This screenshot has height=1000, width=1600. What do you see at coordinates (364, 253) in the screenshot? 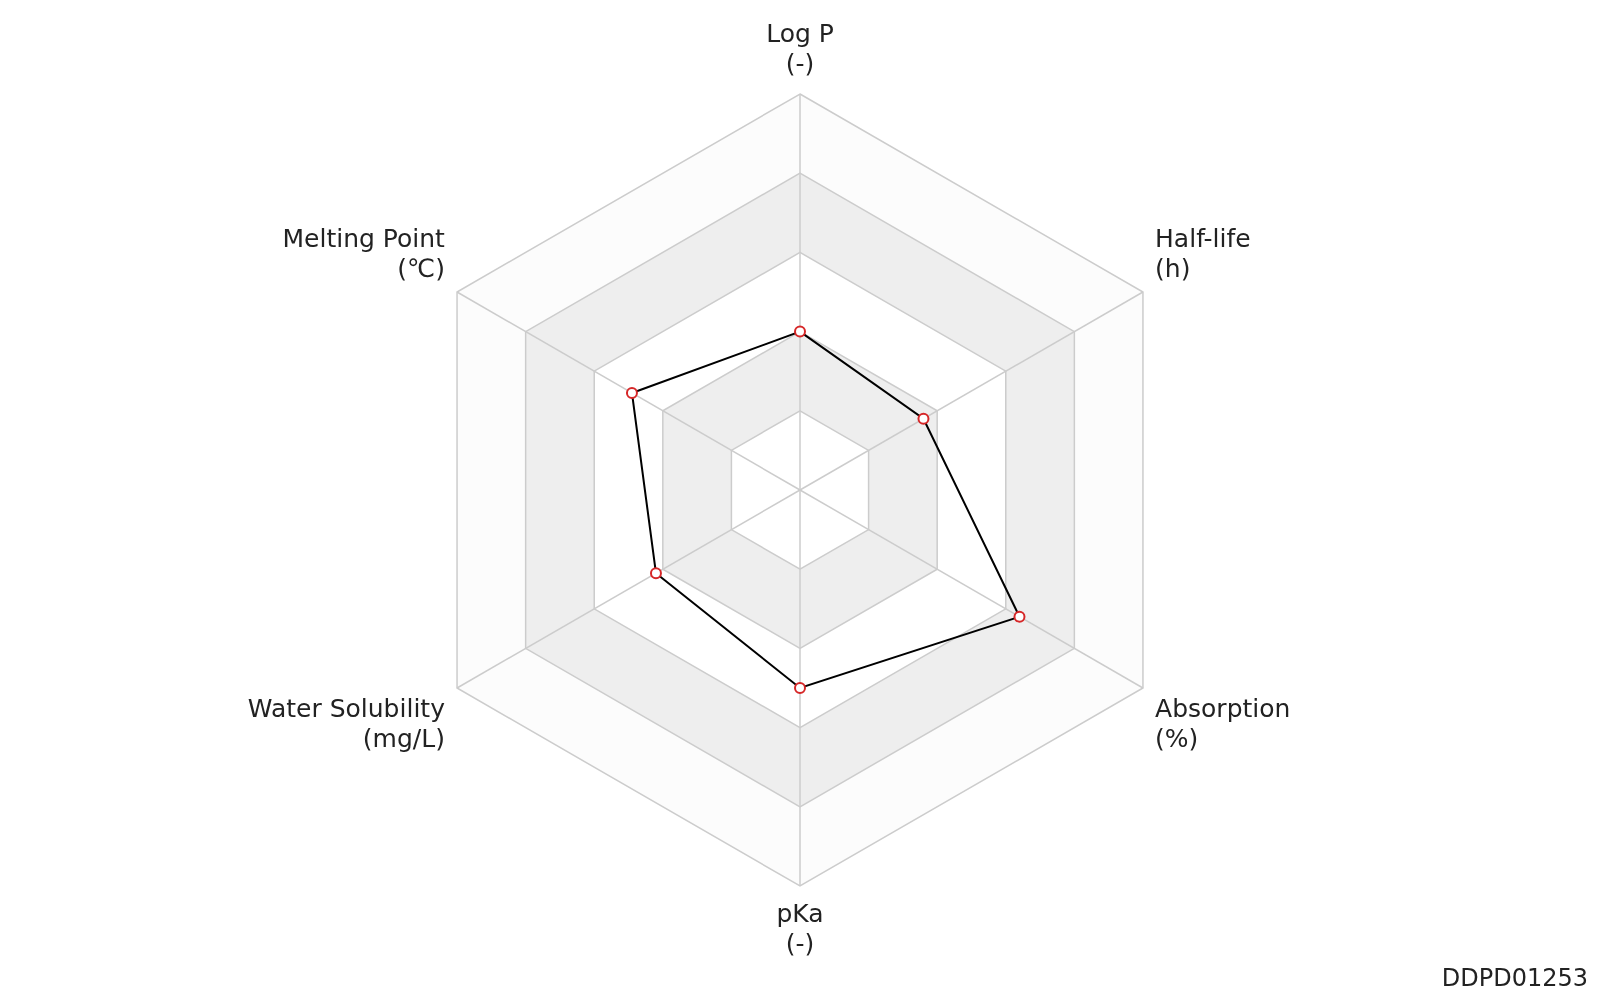
I see `spoke-label: Melting Point (℃)` at bounding box center [364, 253].